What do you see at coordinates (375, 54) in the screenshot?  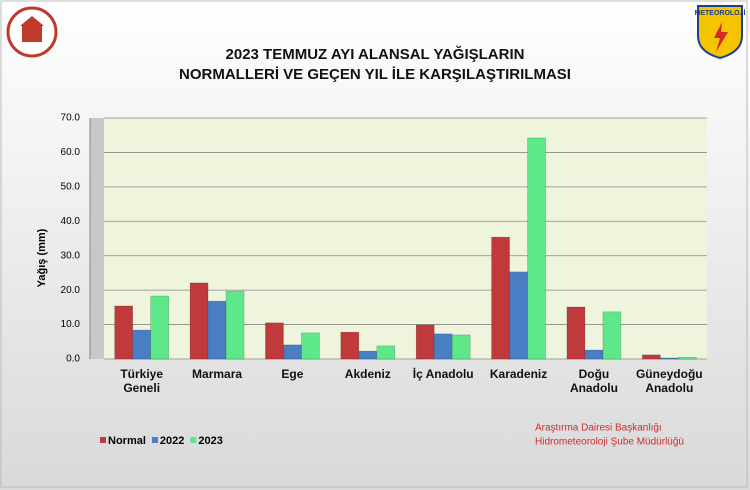 I see `chart-title: 2023 TEMMUZ AYI ALANSAL YAĞIŞLARIN` at bounding box center [375, 54].